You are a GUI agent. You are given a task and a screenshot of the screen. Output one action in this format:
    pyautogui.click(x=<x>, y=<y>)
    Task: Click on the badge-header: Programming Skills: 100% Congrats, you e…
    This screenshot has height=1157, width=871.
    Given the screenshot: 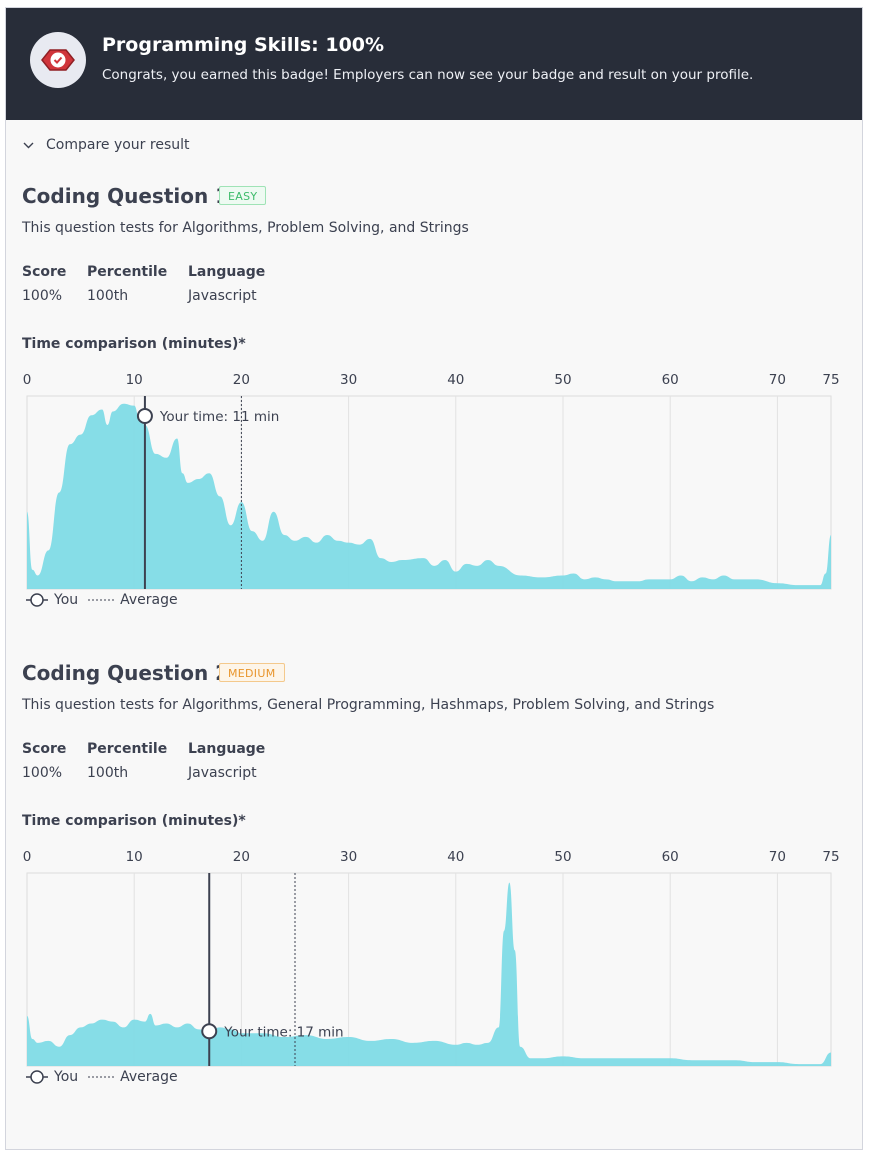 What is the action you would take?
    pyautogui.click(x=434, y=64)
    